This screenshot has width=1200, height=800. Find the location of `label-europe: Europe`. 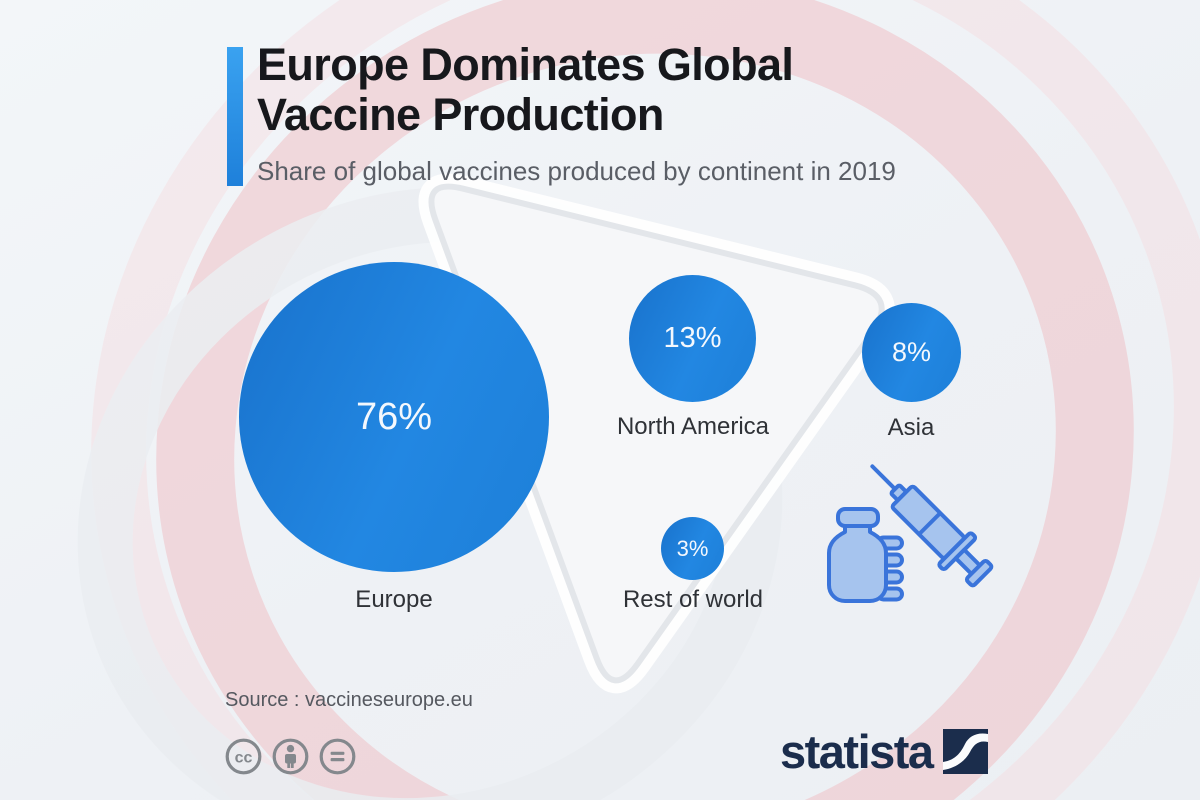

label-europe: Europe is located at coordinates (394, 599).